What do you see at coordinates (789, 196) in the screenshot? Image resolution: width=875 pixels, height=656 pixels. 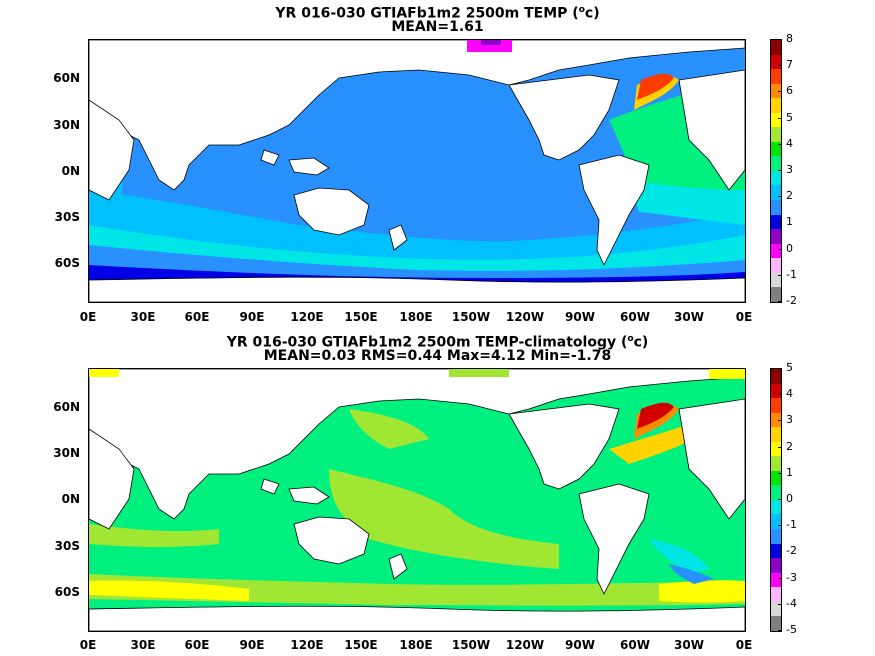 I see `colorbar-label: 2` at bounding box center [789, 196].